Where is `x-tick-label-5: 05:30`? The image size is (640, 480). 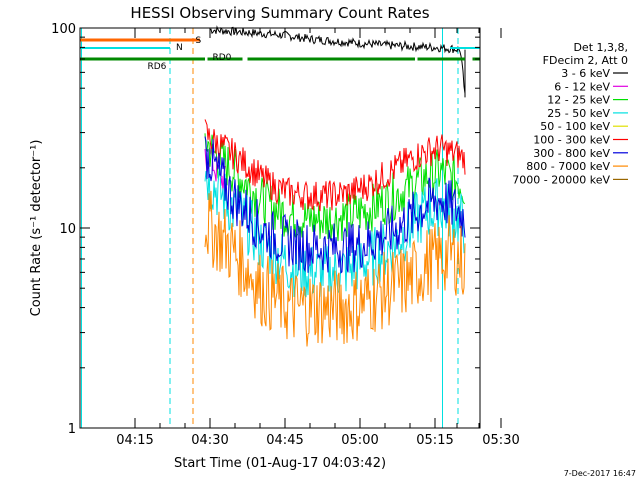
x-tick-label-5: 05:30 is located at coordinates (500, 440).